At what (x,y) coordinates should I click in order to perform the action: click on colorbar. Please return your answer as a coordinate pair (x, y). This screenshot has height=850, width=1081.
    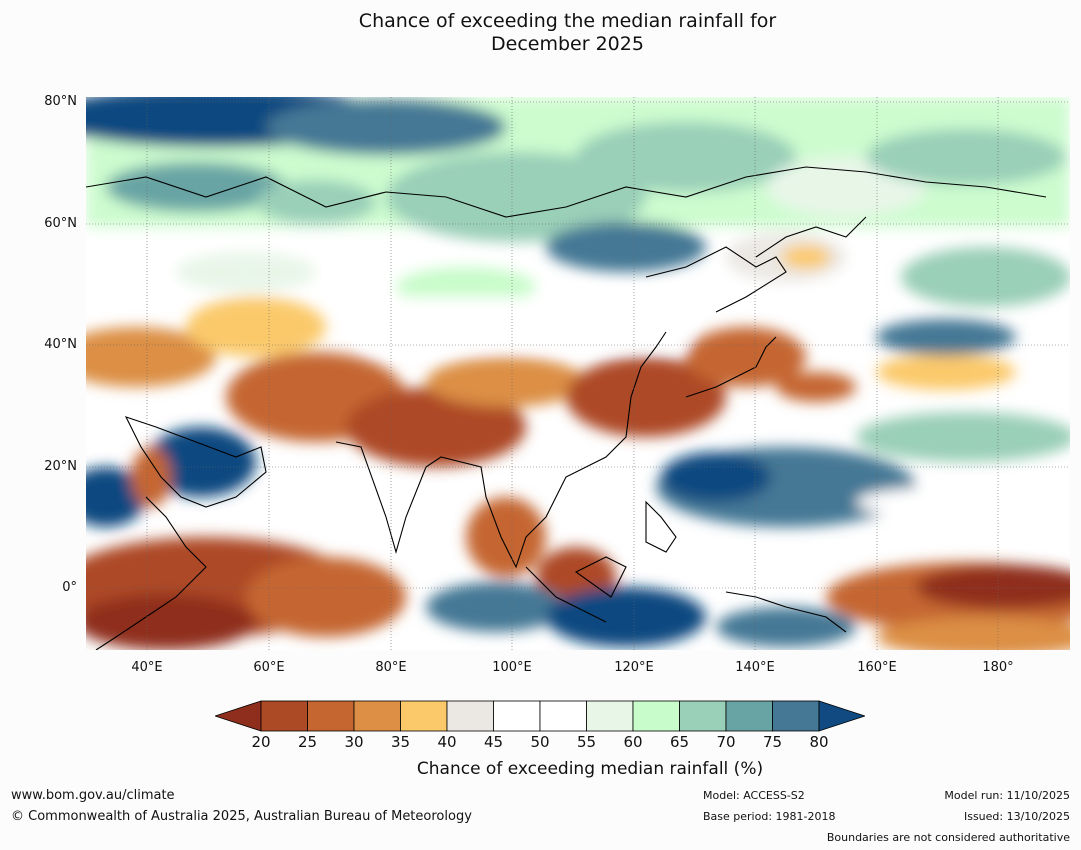
    Looking at the image, I should click on (540, 716).